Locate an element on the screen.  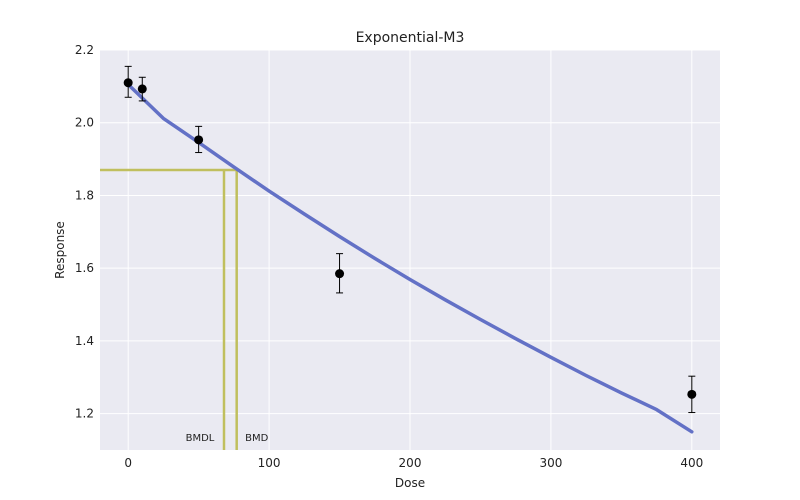
bmd-label: BMD is located at coordinates (256, 438).